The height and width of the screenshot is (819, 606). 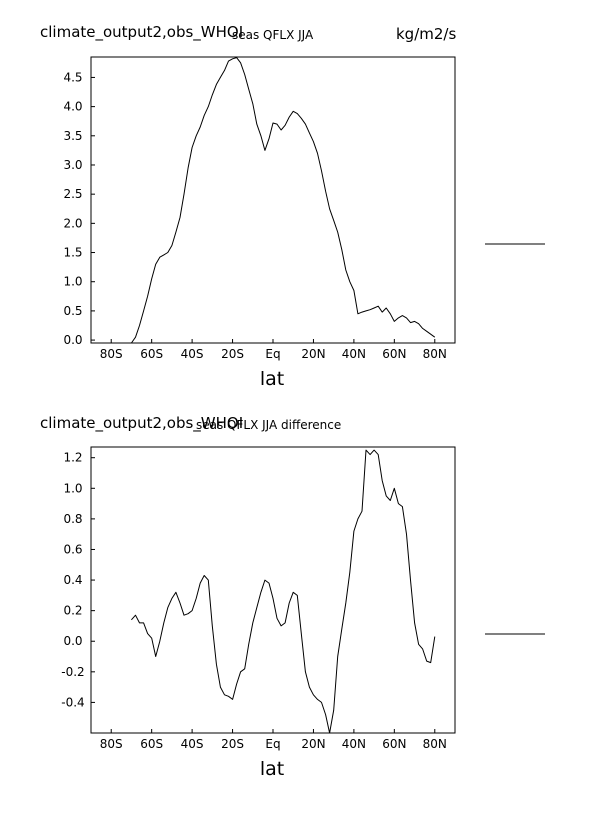 What do you see at coordinates (273, 35) in the screenshot?
I see `chart-1-subtitle: seas QFLX JJA` at bounding box center [273, 35].